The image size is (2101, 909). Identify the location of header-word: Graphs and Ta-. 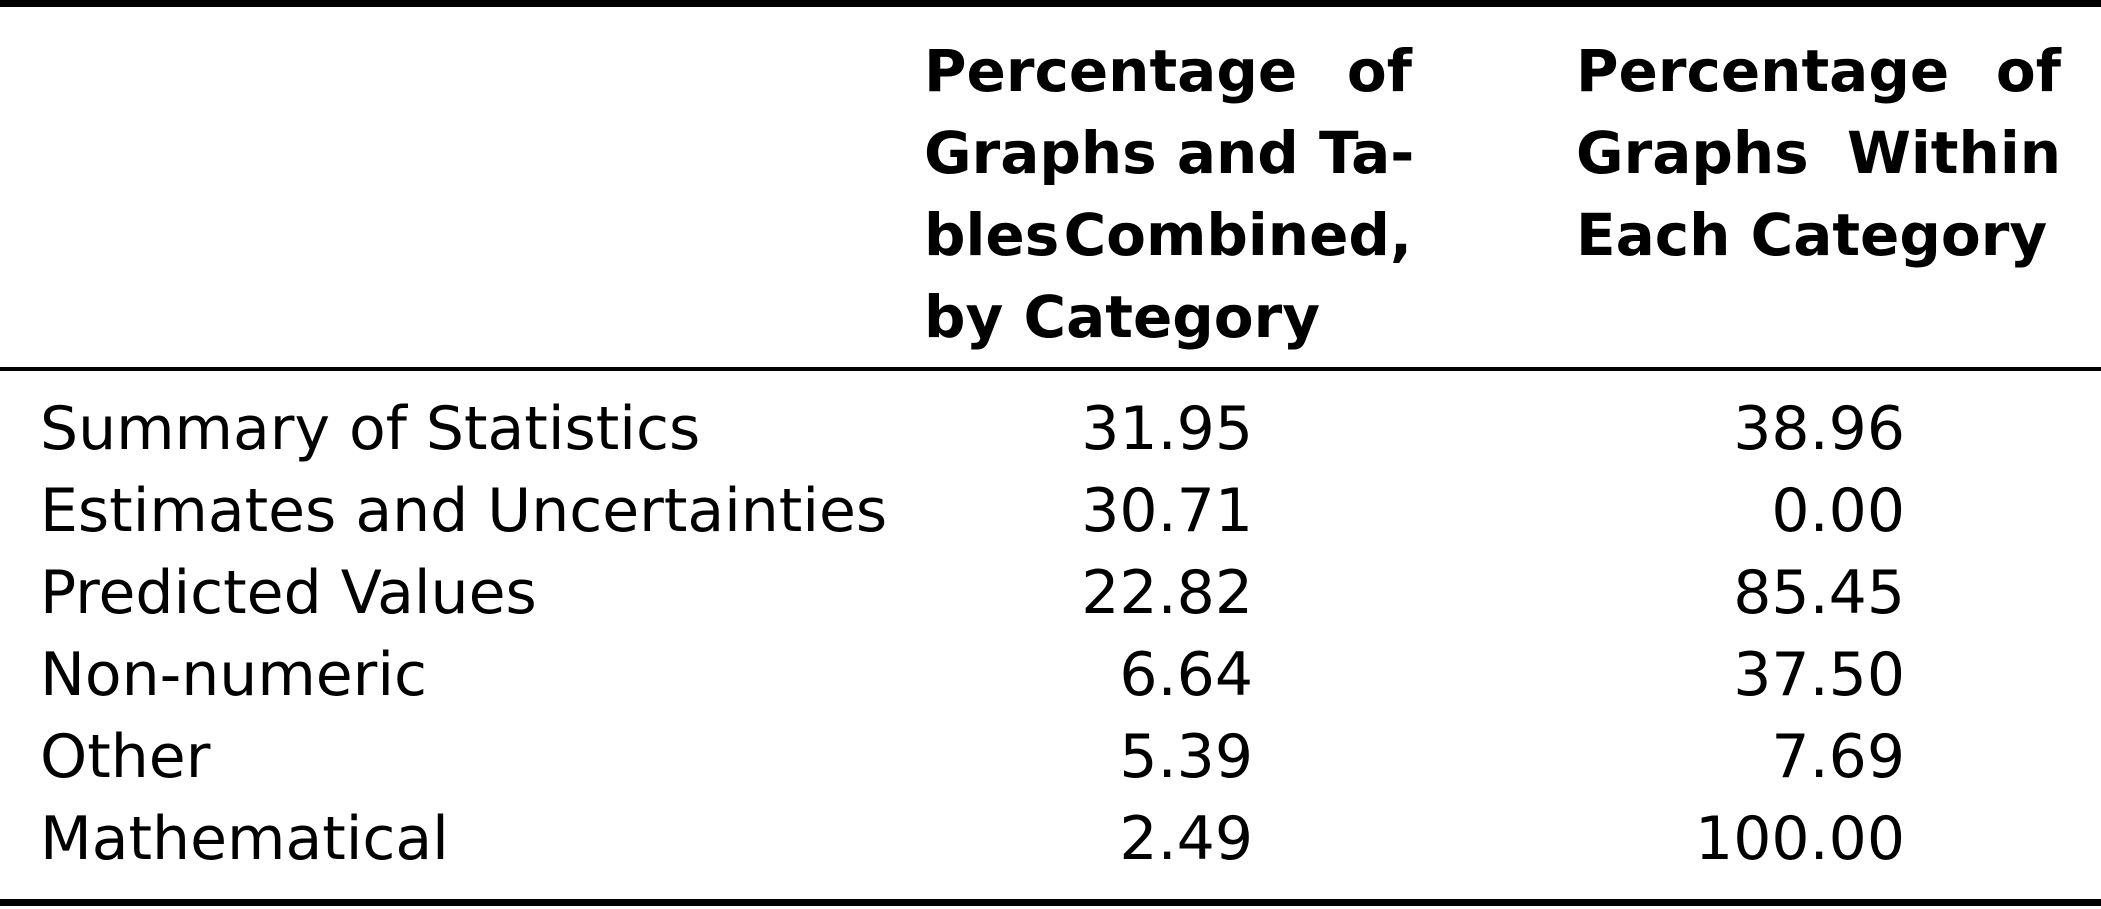
(1169, 153).